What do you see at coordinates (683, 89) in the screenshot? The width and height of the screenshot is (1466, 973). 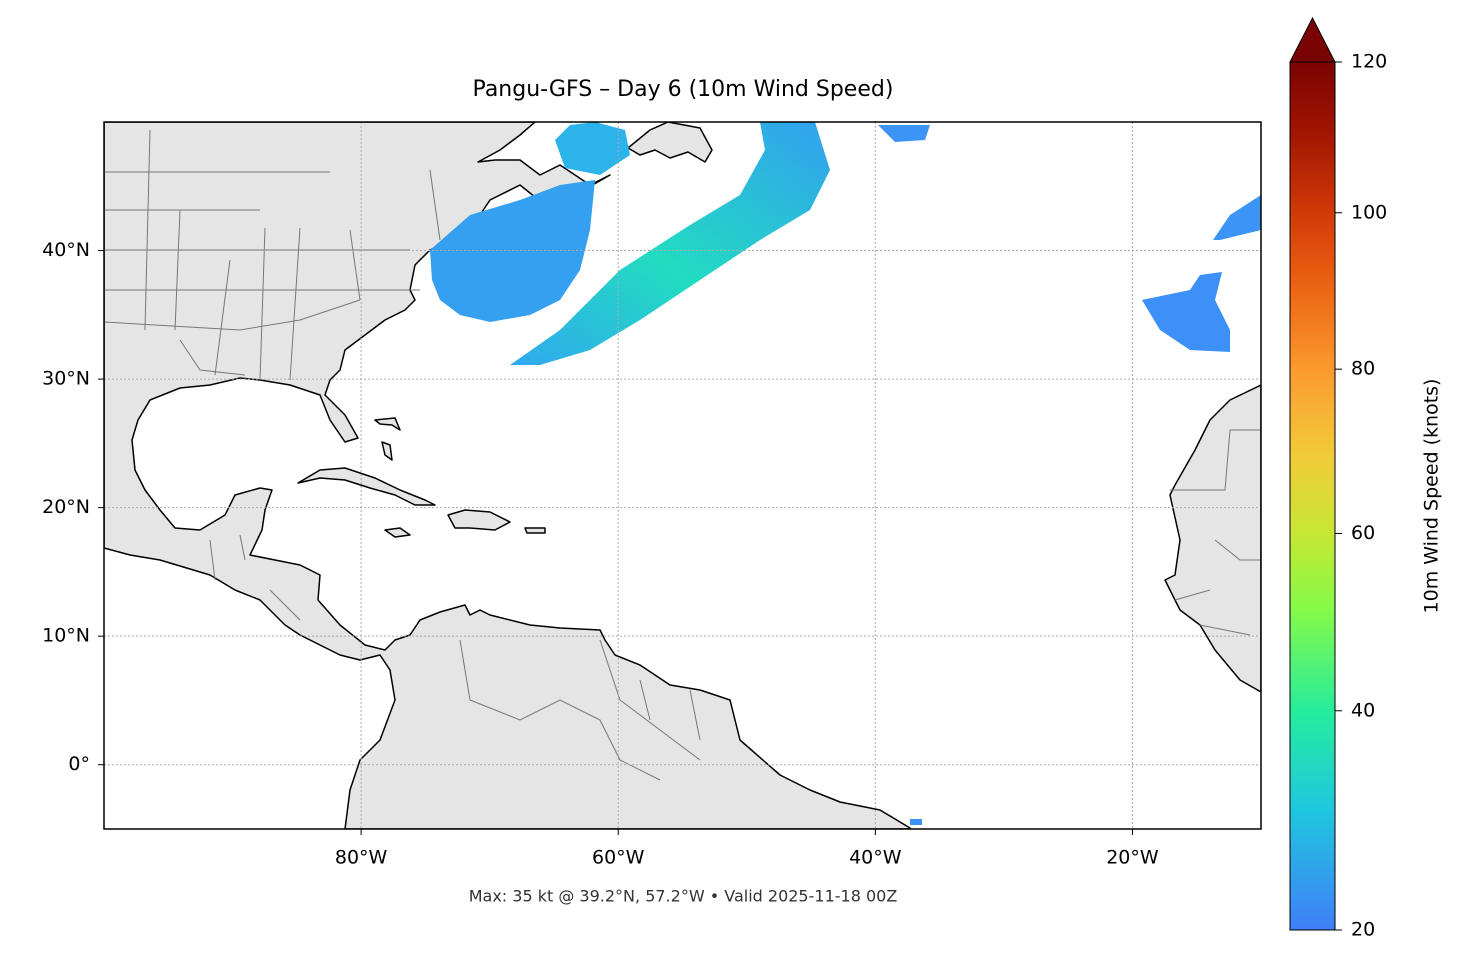 I see `map-title: Pangu-GFS – Day 6 (10m Wind Speed)` at bounding box center [683, 89].